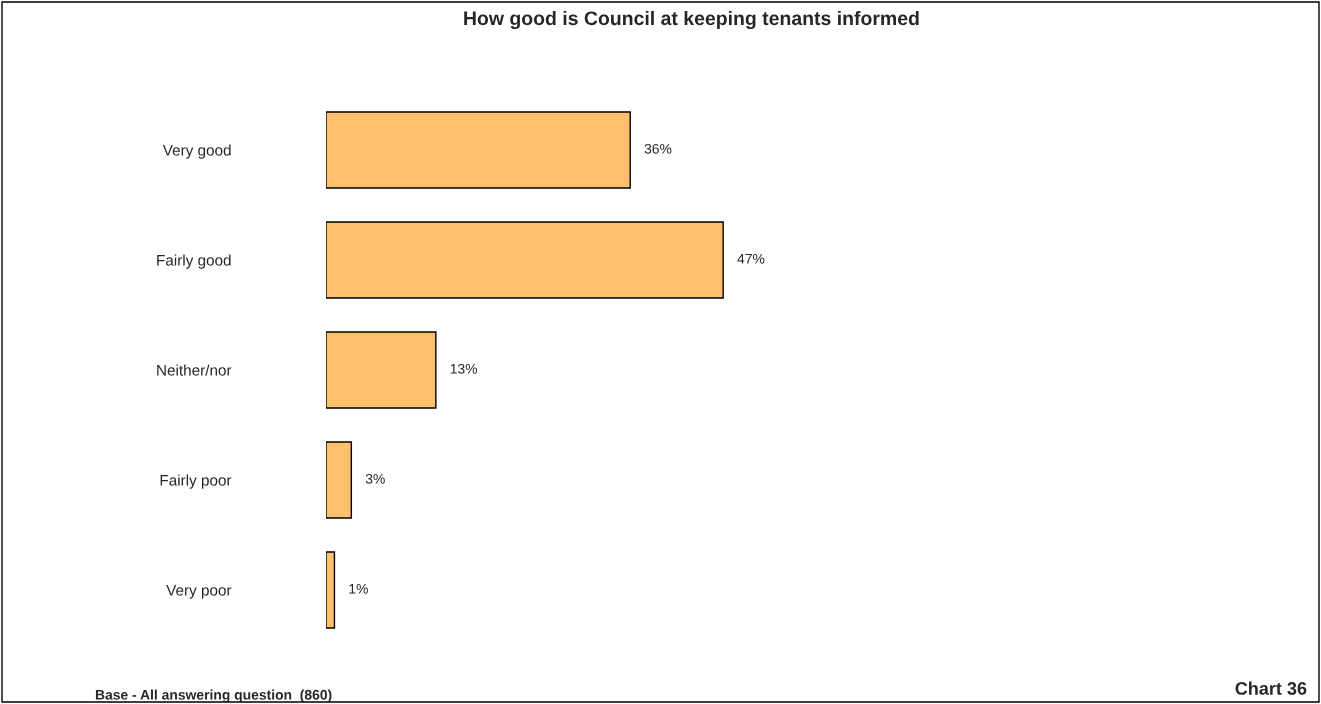 The image size is (1321, 704). I want to click on data-label: 36%, so click(658, 148).